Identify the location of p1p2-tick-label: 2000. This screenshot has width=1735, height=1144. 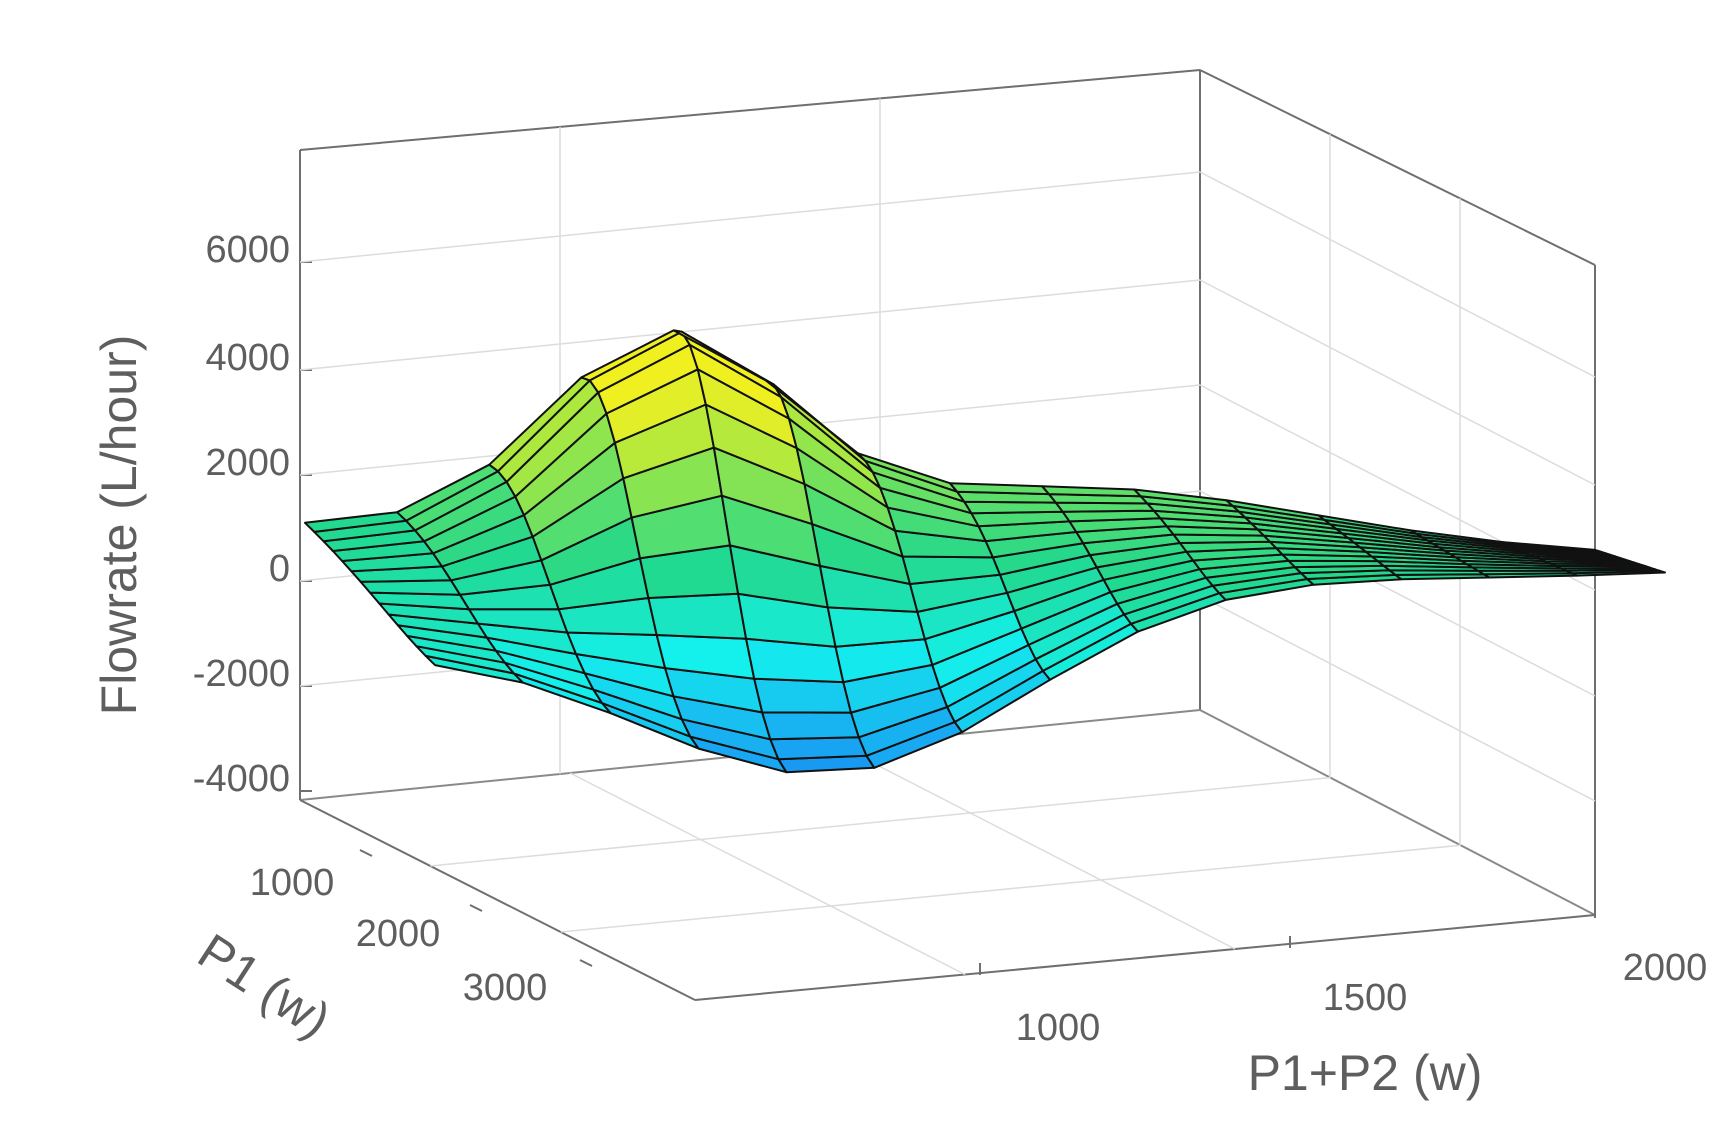
(1665, 968).